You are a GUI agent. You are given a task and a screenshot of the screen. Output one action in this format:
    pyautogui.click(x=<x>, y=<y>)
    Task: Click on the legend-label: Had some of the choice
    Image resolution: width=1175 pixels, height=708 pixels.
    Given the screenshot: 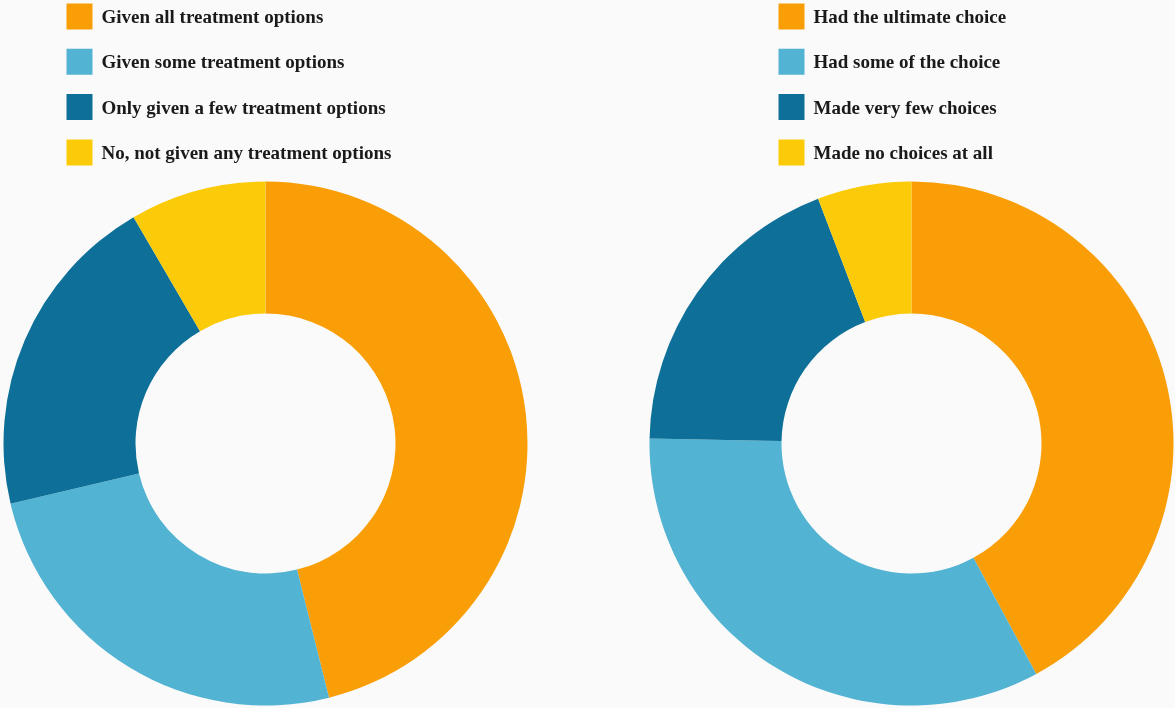 What is the action you would take?
    pyautogui.click(x=907, y=62)
    